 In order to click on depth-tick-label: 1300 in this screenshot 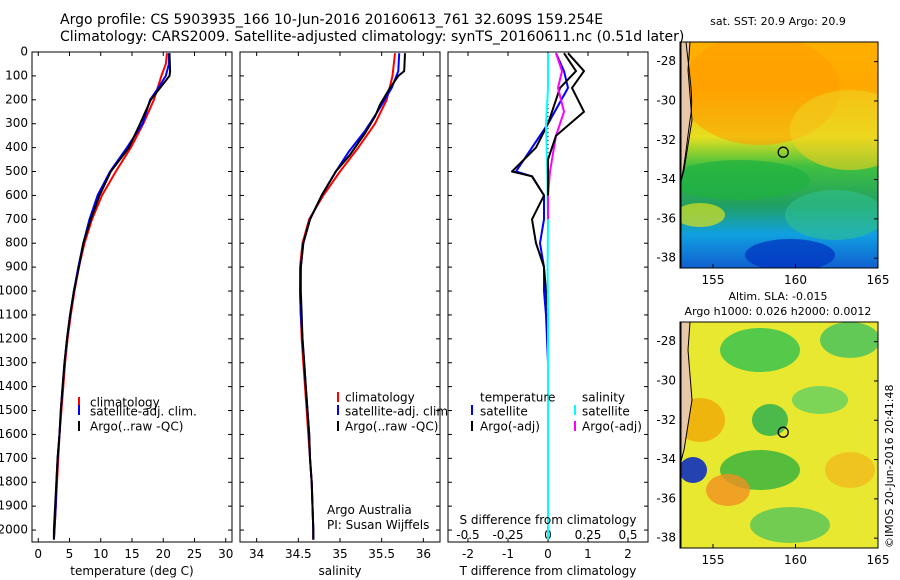, I will do `click(14, 362)`.